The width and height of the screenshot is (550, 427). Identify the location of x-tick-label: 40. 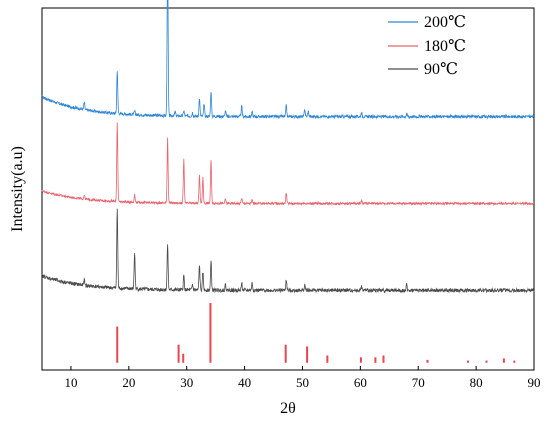
(244, 382).